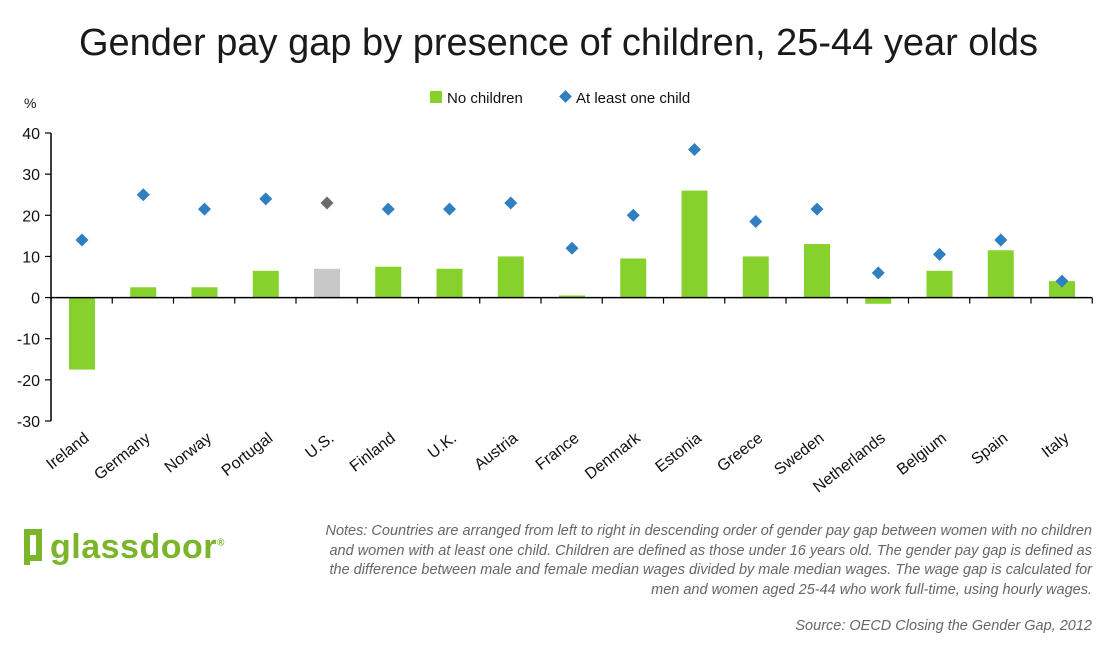 The width and height of the screenshot is (1117, 658). What do you see at coordinates (633, 215) in the screenshot?
I see `marker-denmark` at bounding box center [633, 215].